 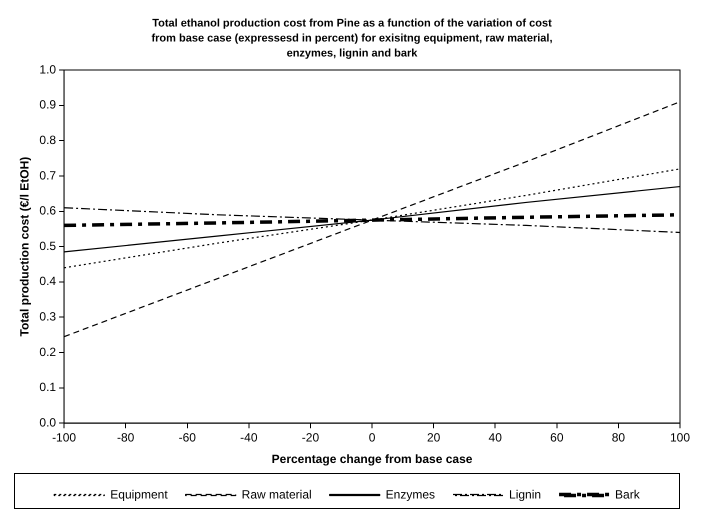 I want to click on x-axis-title: Percentage change from base case, so click(x=372, y=459).